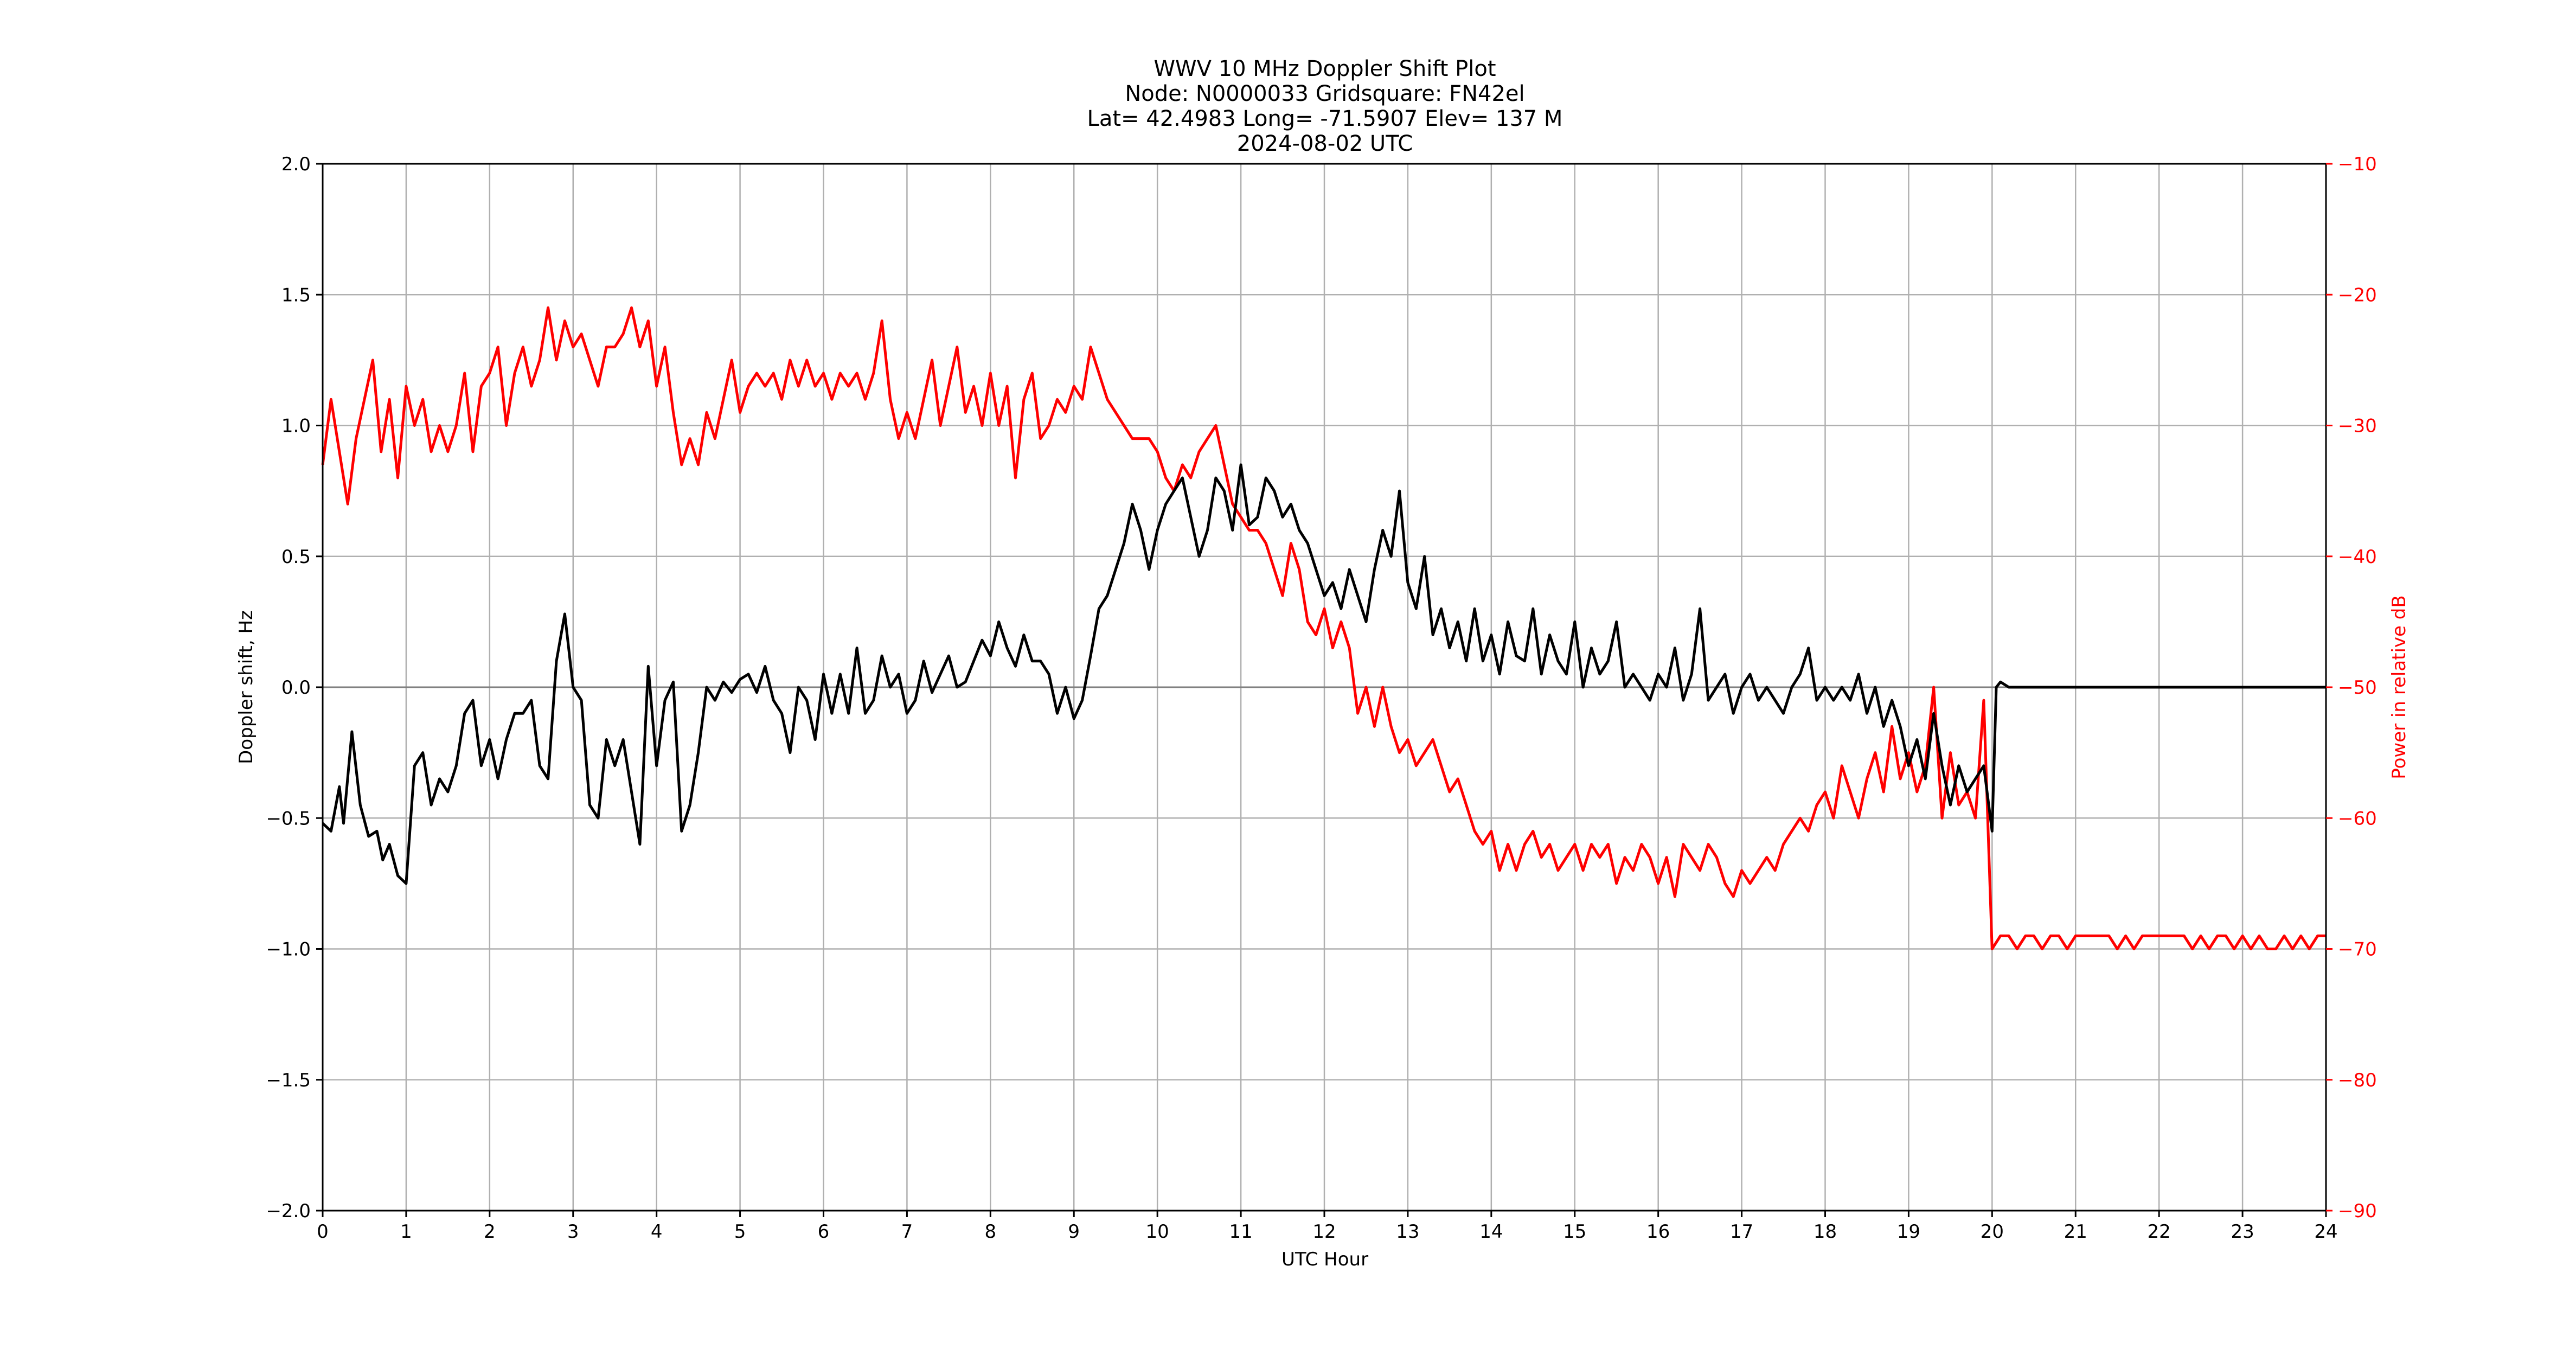 This screenshot has width=2576, height=1356. What do you see at coordinates (2159, 1232) in the screenshot?
I see `x-tick-label: 22` at bounding box center [2159, 1232].